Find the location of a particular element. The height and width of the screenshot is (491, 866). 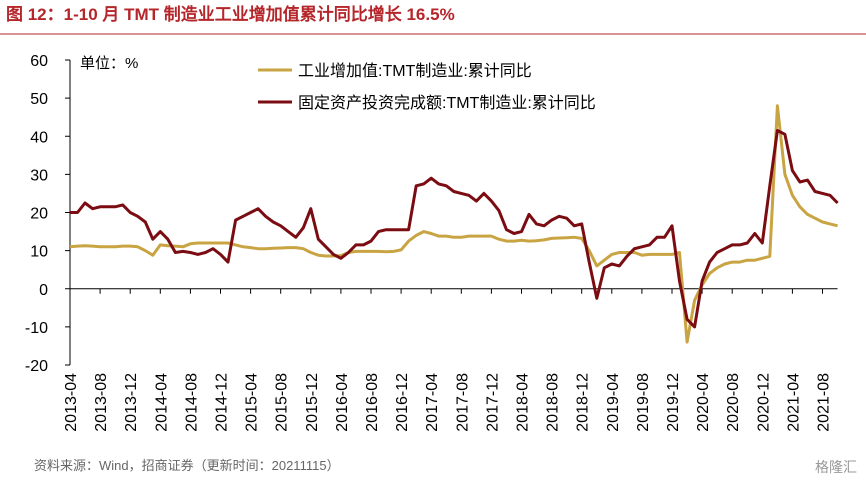

x-tick-label: 2014-04 is located at coordinates (161, 402).